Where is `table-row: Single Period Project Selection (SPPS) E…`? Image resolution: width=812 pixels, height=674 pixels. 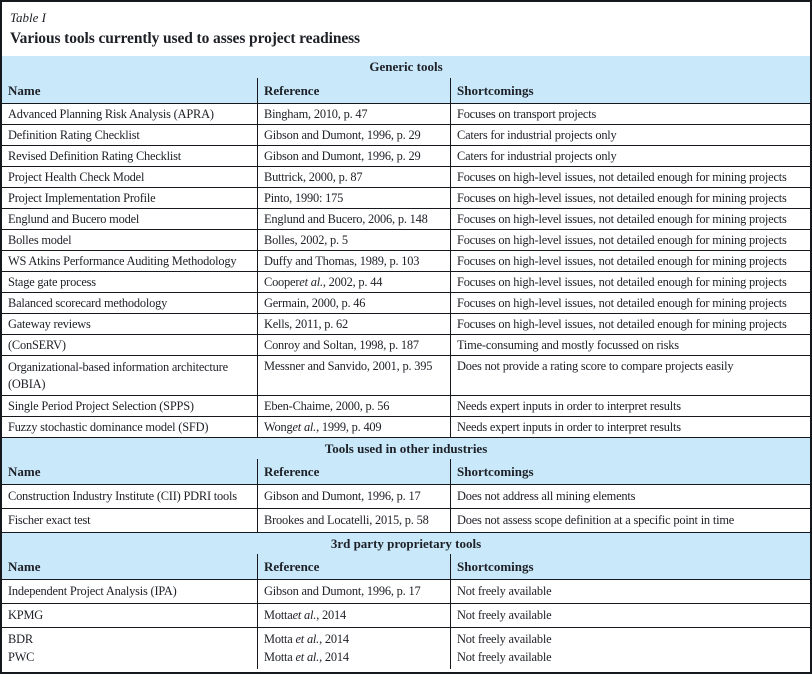 table-row: Single Period Project Selection (SPPS) E… is located at coordinates (406, 405).